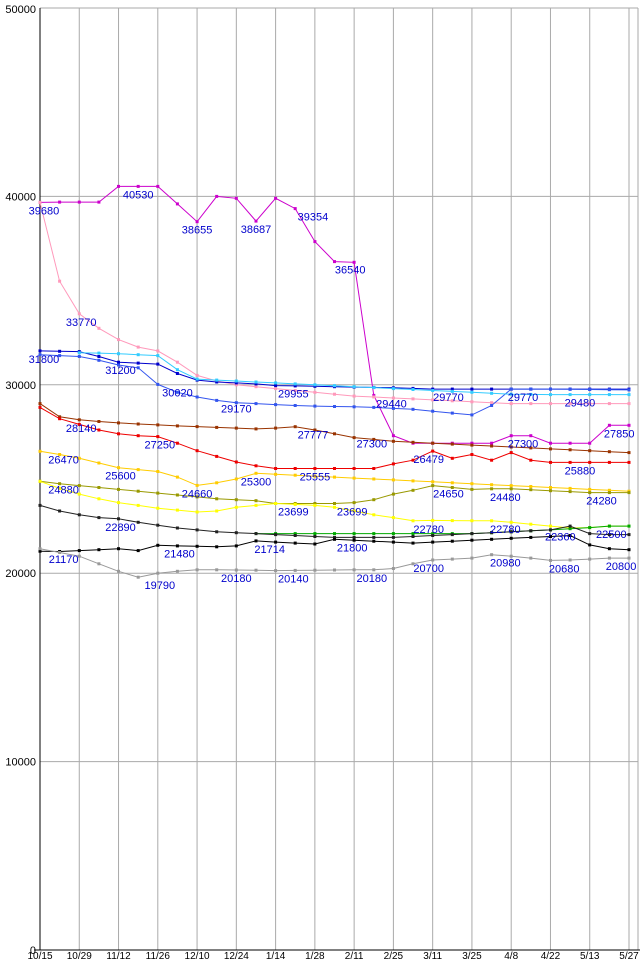 The image size is (640, 960). What do you see at coordinates (236, 955) in the screenshot?
I see `x-axis-label: 12/24` at bounding box center [236, 955].